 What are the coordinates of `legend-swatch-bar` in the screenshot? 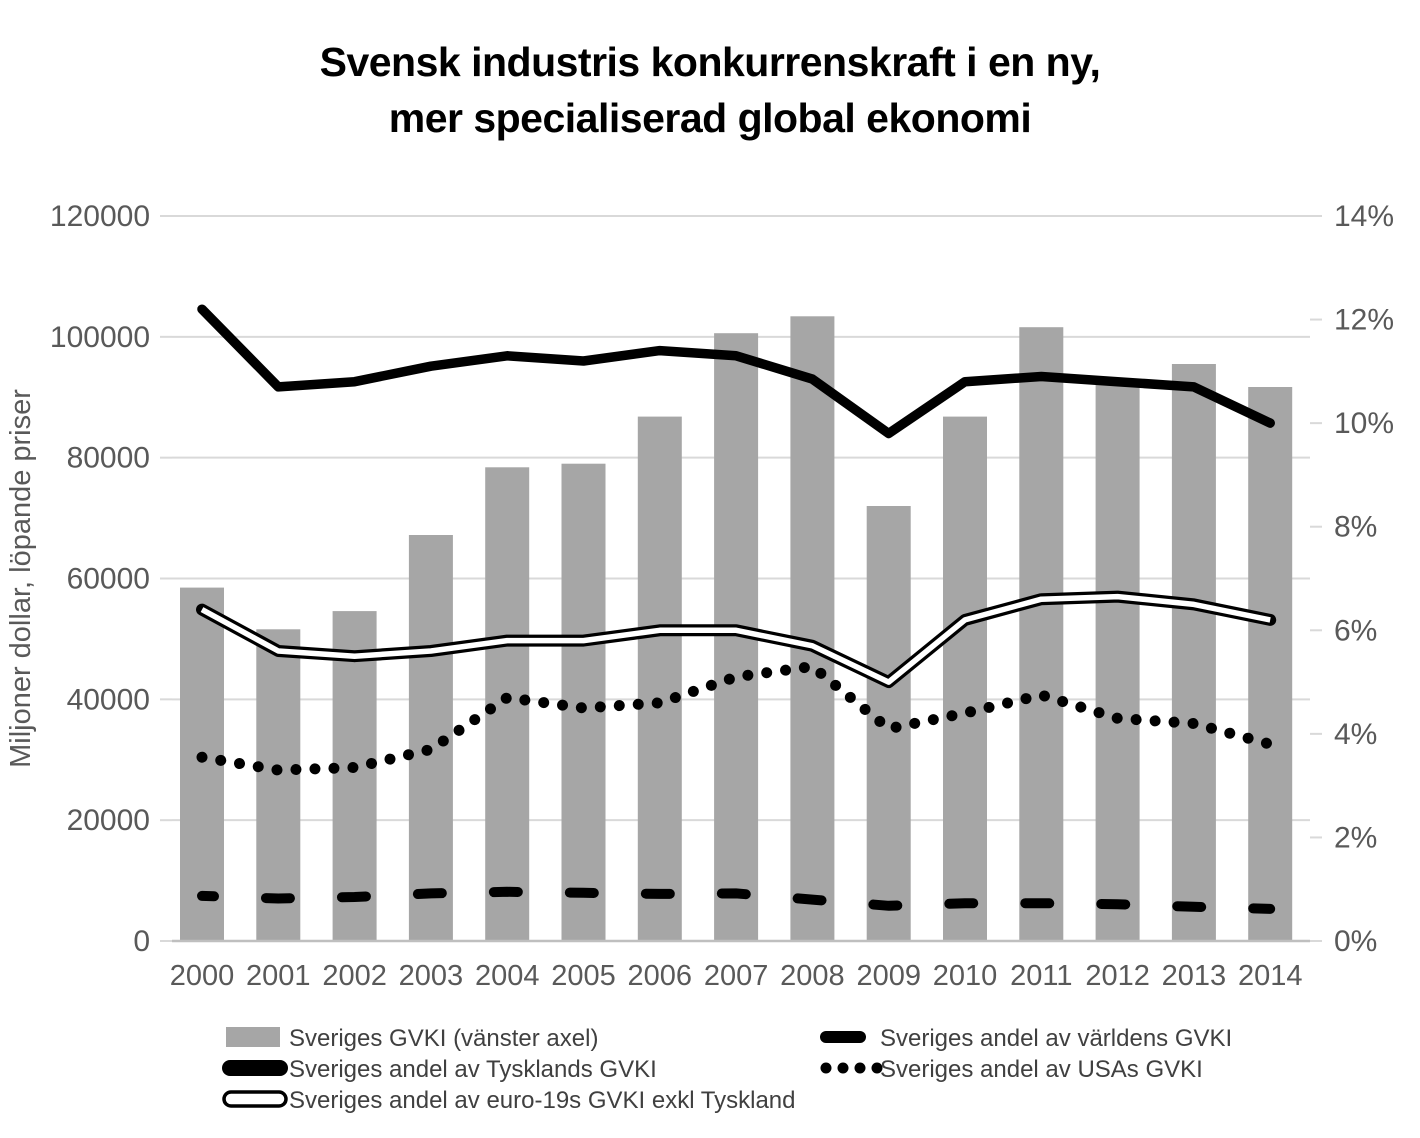 It's located at (253, 1037).